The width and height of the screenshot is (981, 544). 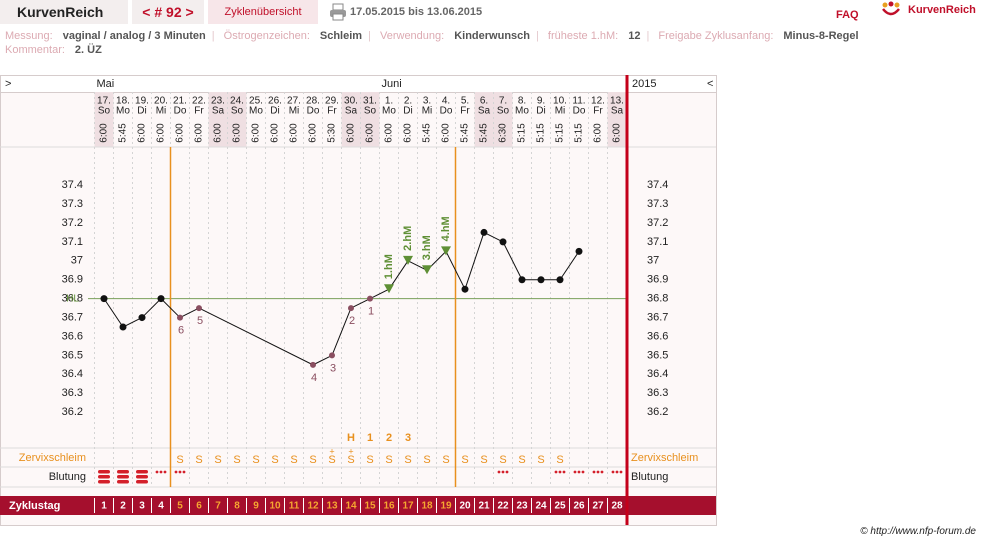 I want to click on date-range: 17.05.2015 bis 13.06.2015, so click(x=416, y=12).